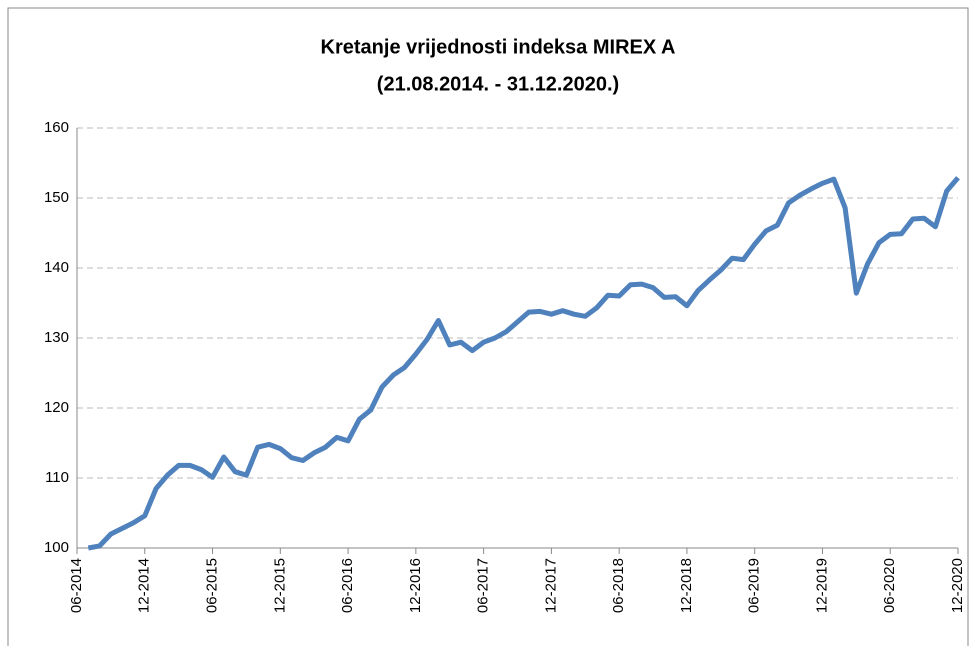 The height and width of the screenshot is (646, 976). What do you see at coordinates (279, 585) in the screenshot?
I see `x-tick-label: 12-2015` at bounding box center [279, 585].